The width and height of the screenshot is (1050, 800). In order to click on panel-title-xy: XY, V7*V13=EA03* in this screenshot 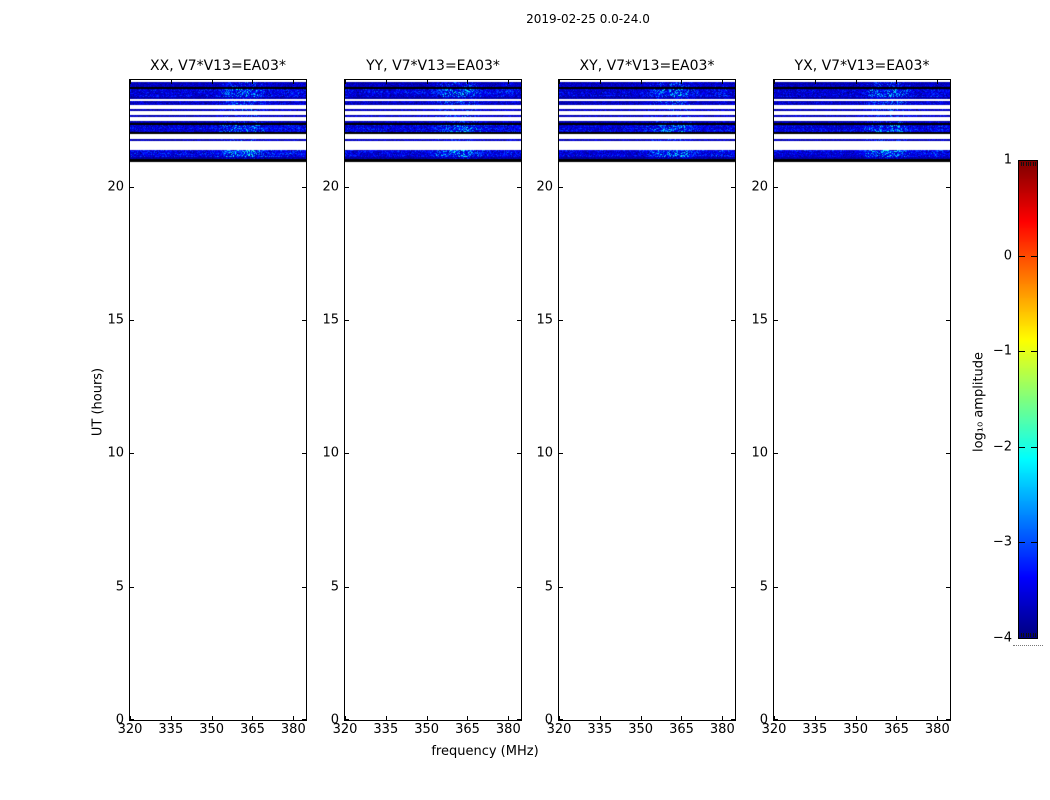, I will do `click(647, 66)`.